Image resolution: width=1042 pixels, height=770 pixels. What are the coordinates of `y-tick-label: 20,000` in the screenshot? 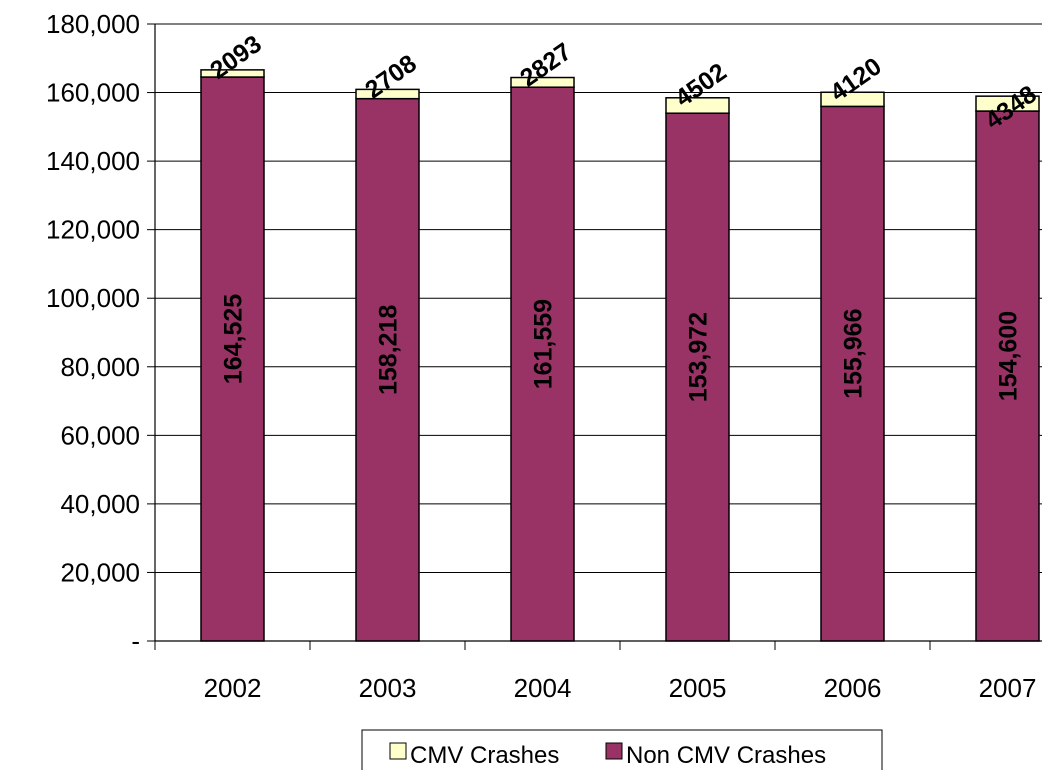 It's located at (100, 572).